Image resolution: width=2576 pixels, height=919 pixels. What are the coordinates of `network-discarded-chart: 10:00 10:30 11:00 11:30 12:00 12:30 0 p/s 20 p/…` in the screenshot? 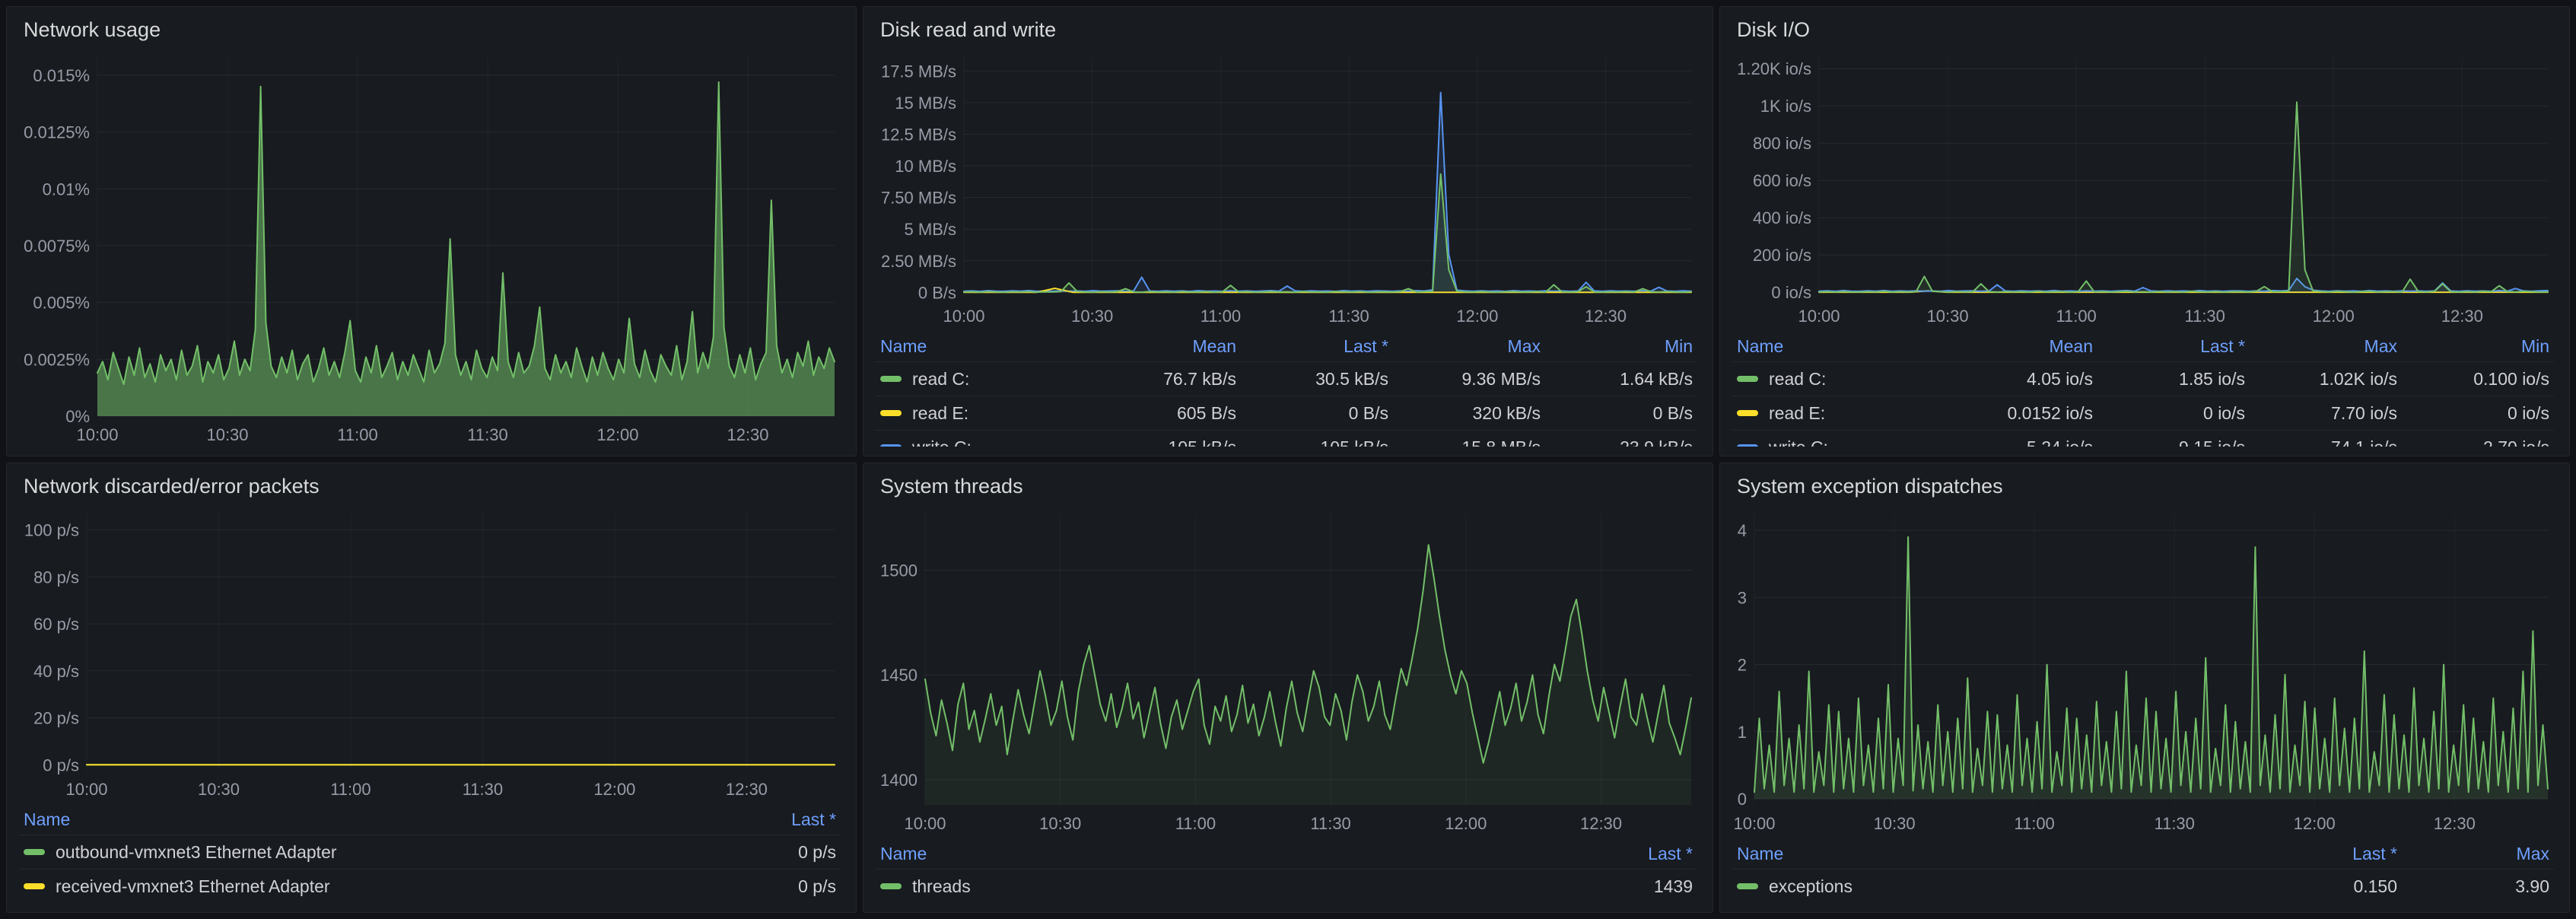 It's located at (429, 654).